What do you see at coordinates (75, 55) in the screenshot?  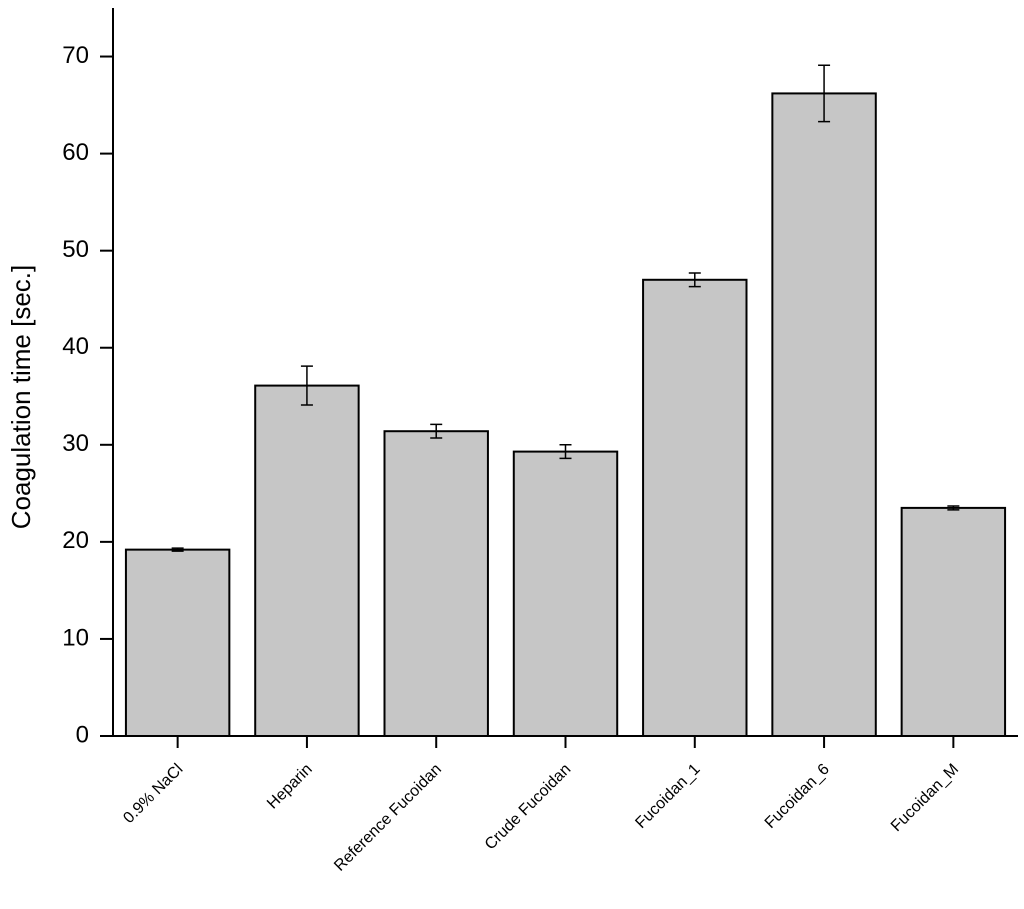 I see `y-tick-label: 70` at bounding box center [75, 55].